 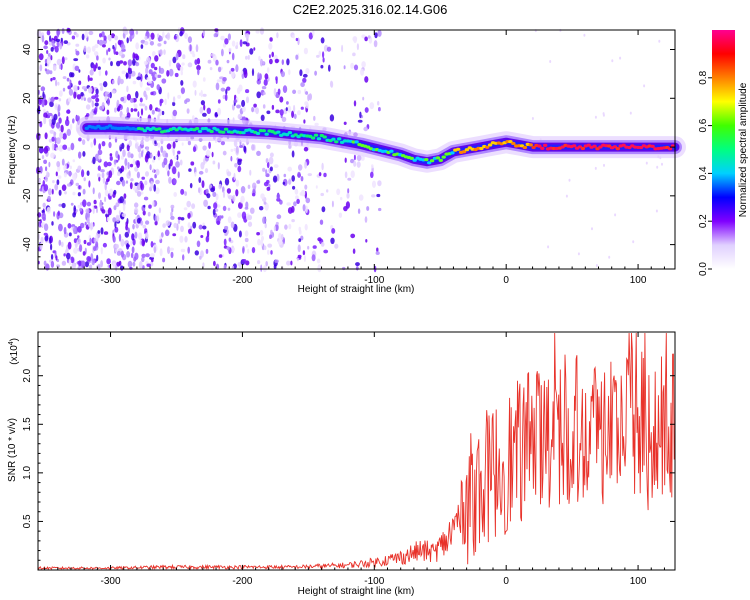 I want to click on spectrogram-ytick-label: 40, so click(x=27, y=50).